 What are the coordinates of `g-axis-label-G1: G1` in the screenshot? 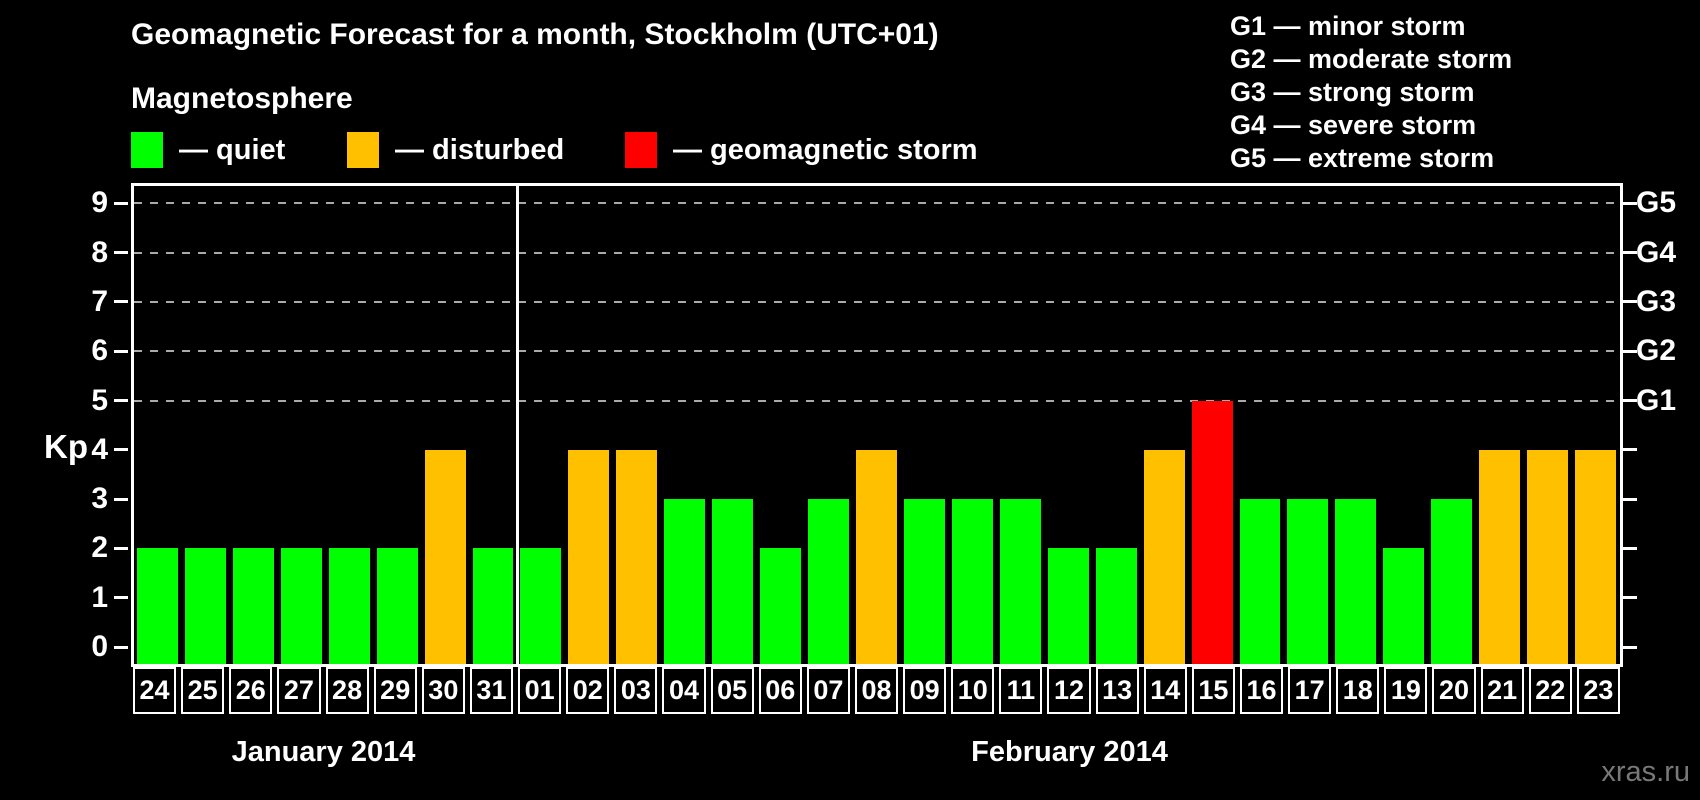 It's located at (1656, 400).